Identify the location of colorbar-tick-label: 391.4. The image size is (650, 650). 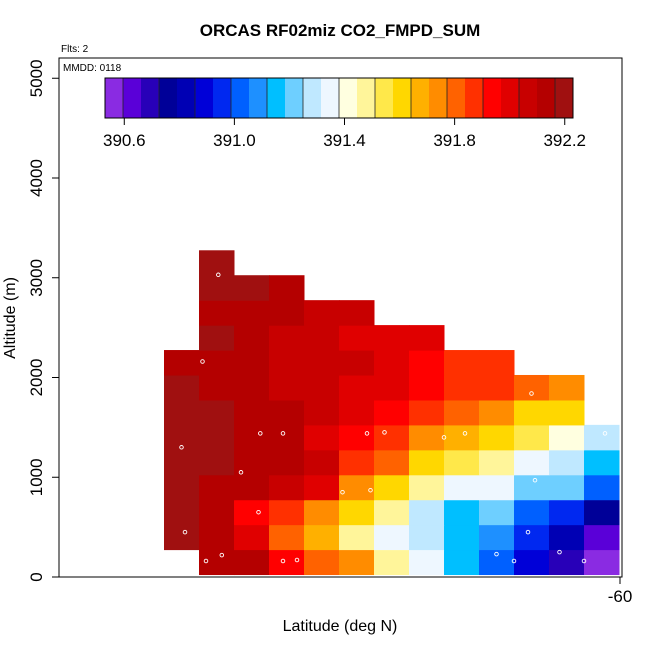
(344, 140).